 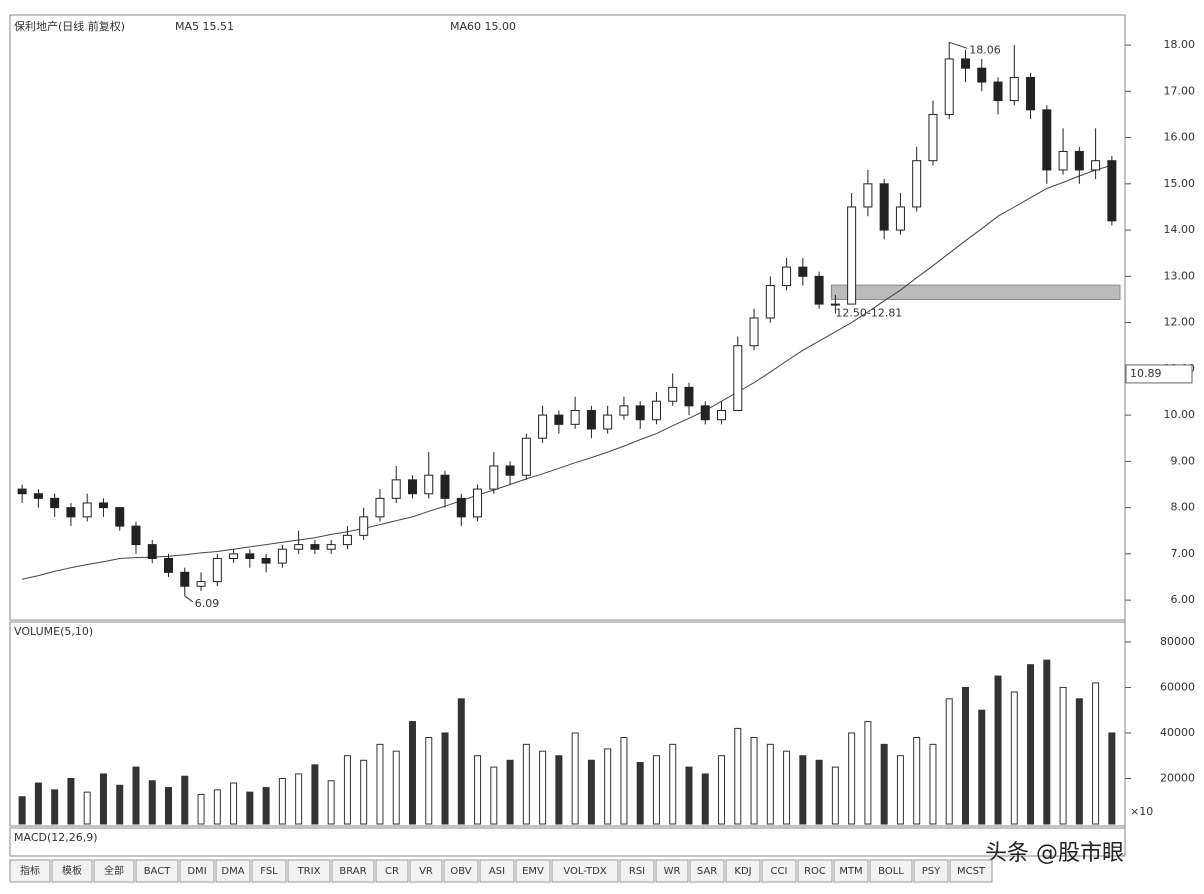 I want to click on toolbar-button: WR, so click(x=672, y=871).